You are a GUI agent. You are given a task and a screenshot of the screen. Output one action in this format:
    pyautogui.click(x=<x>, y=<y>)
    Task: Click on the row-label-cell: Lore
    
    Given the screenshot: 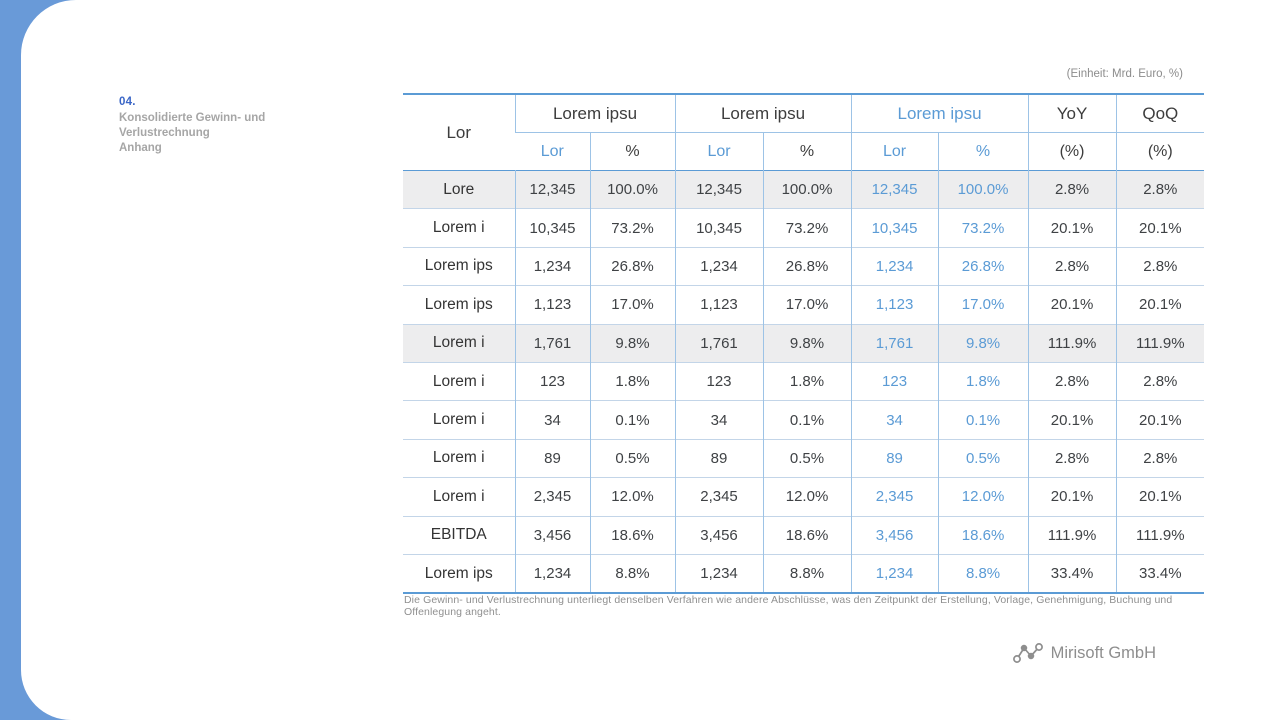 What is the action you would take?
    pyautogui.click(x=459, y=189)
    